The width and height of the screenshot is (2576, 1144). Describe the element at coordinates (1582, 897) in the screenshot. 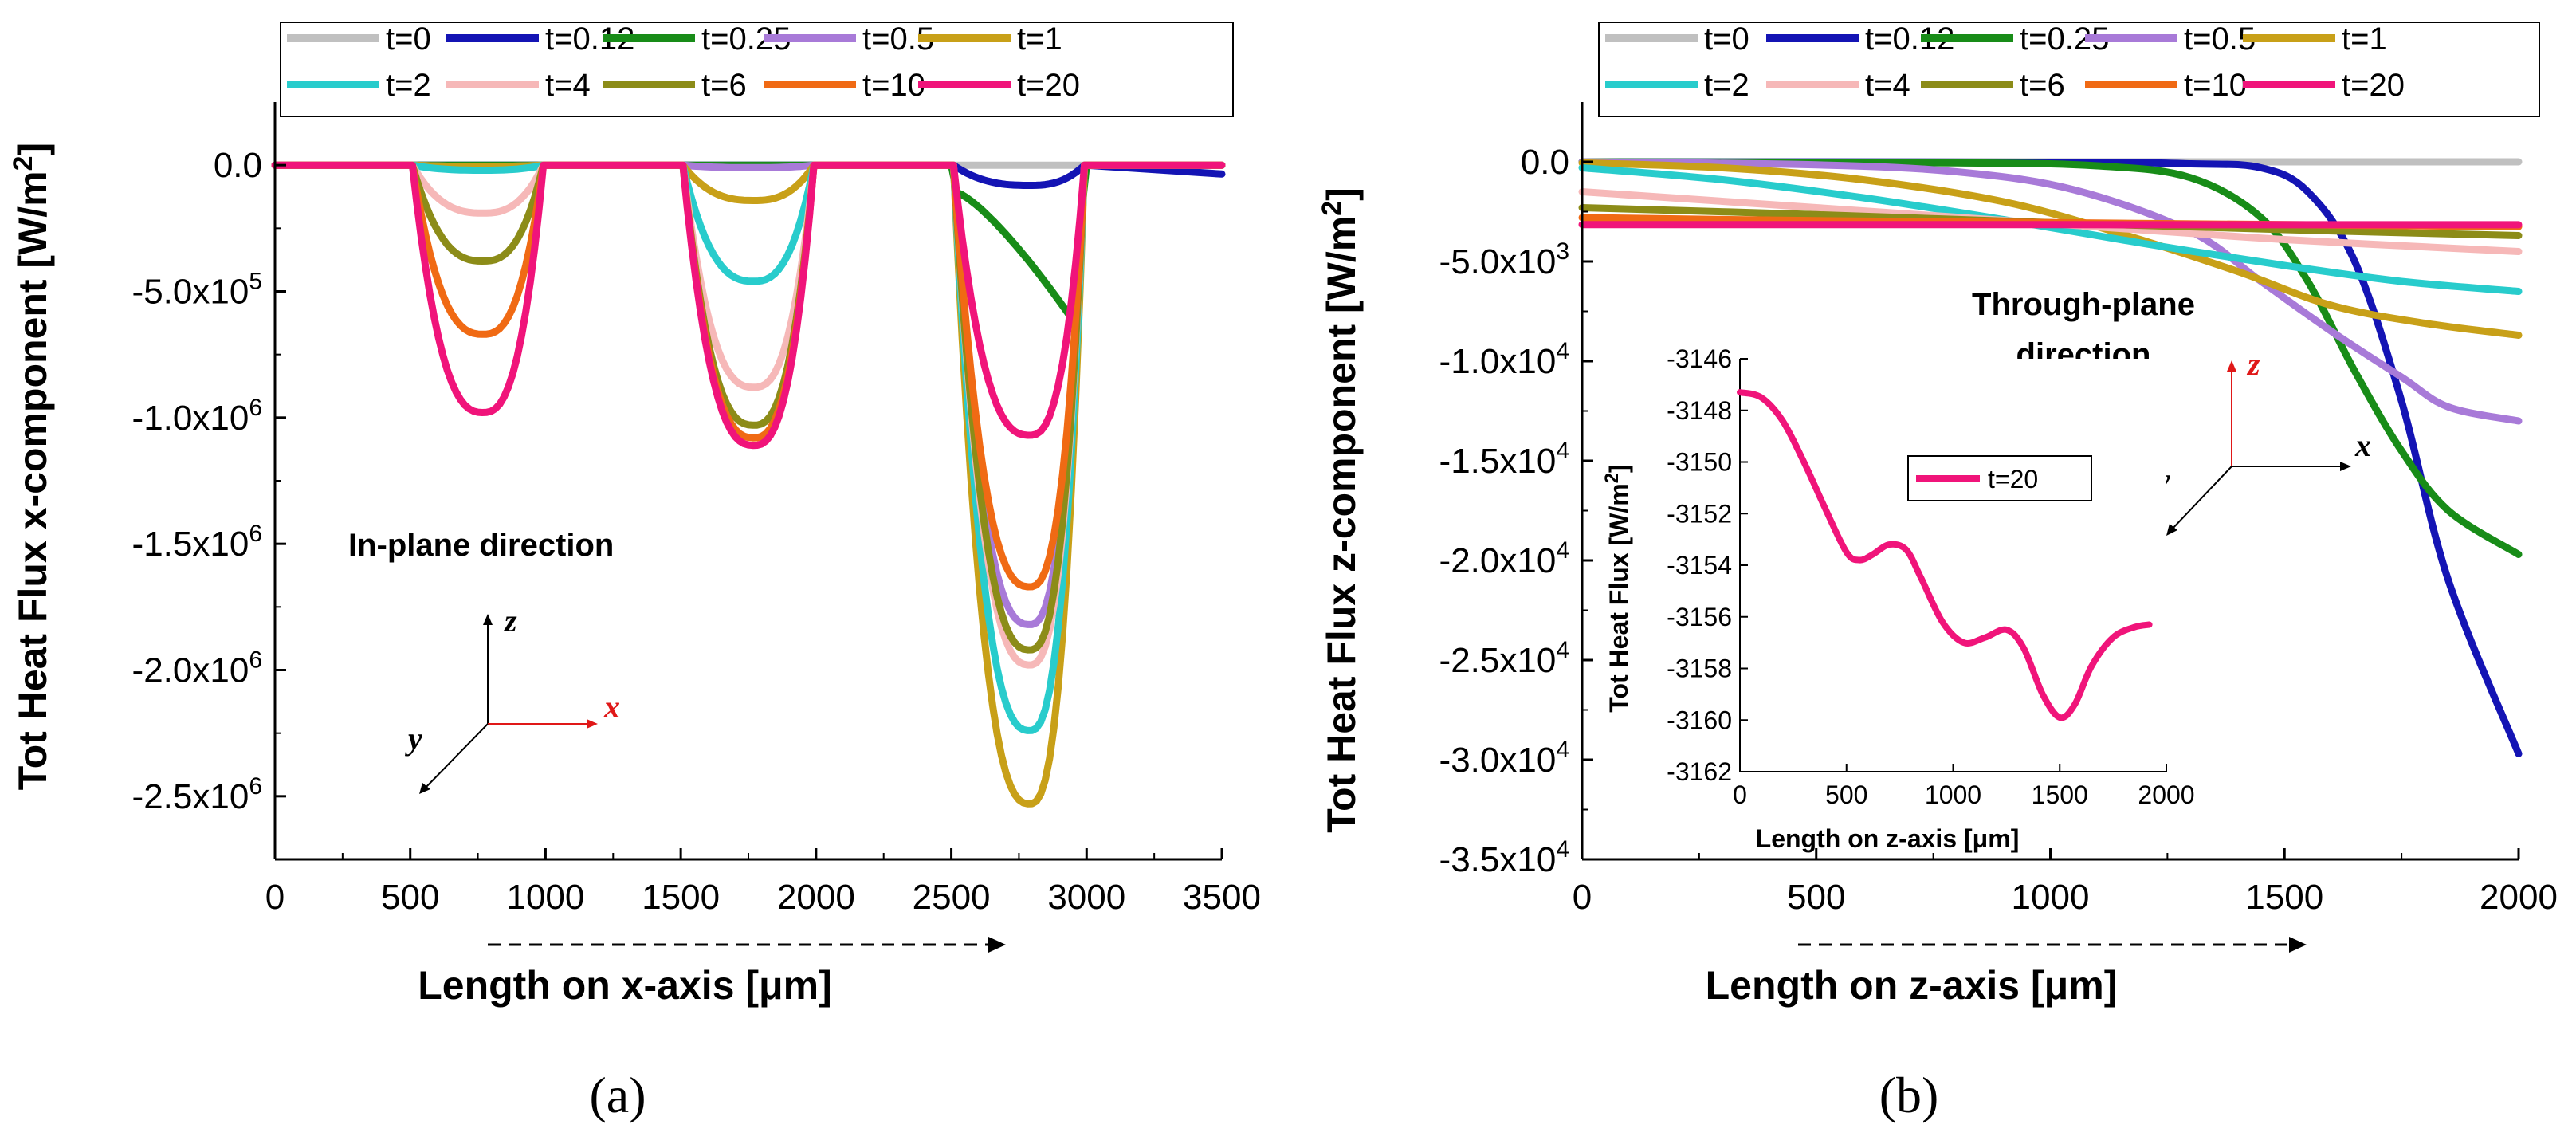

I see `panel-b-x-tick-label: 0` at that location.